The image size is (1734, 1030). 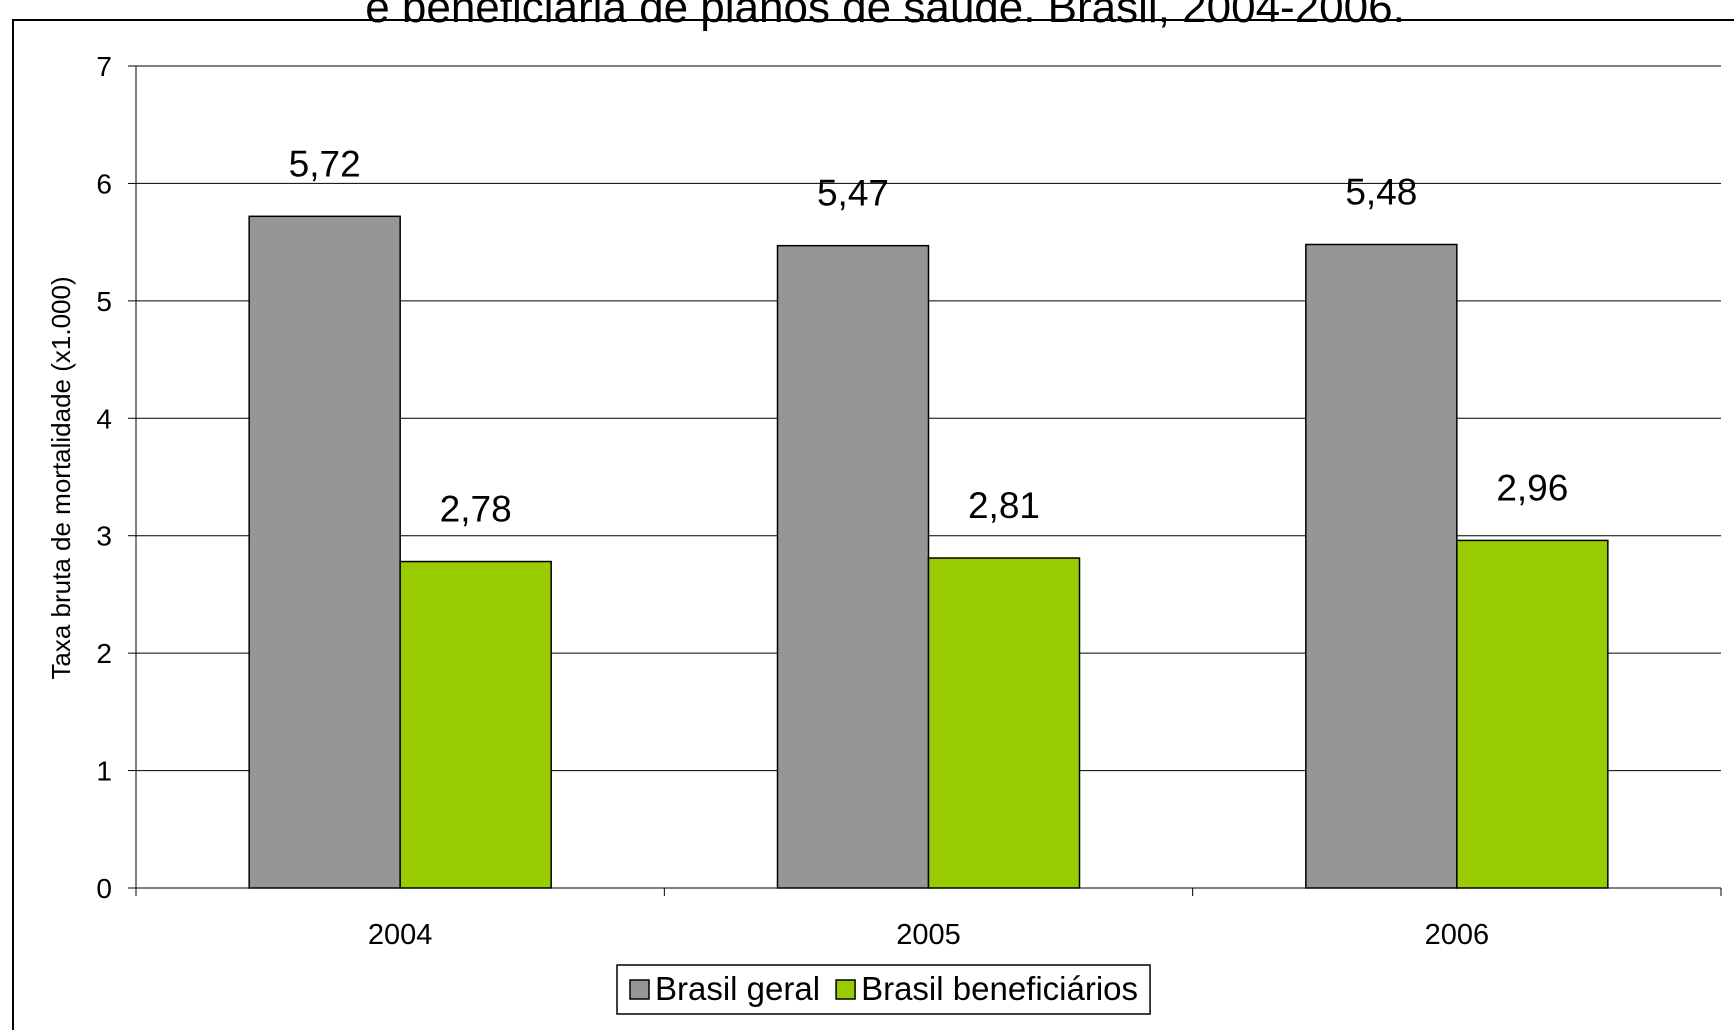 I want to click on data-label: 5,72, so click(x=325, y=163).